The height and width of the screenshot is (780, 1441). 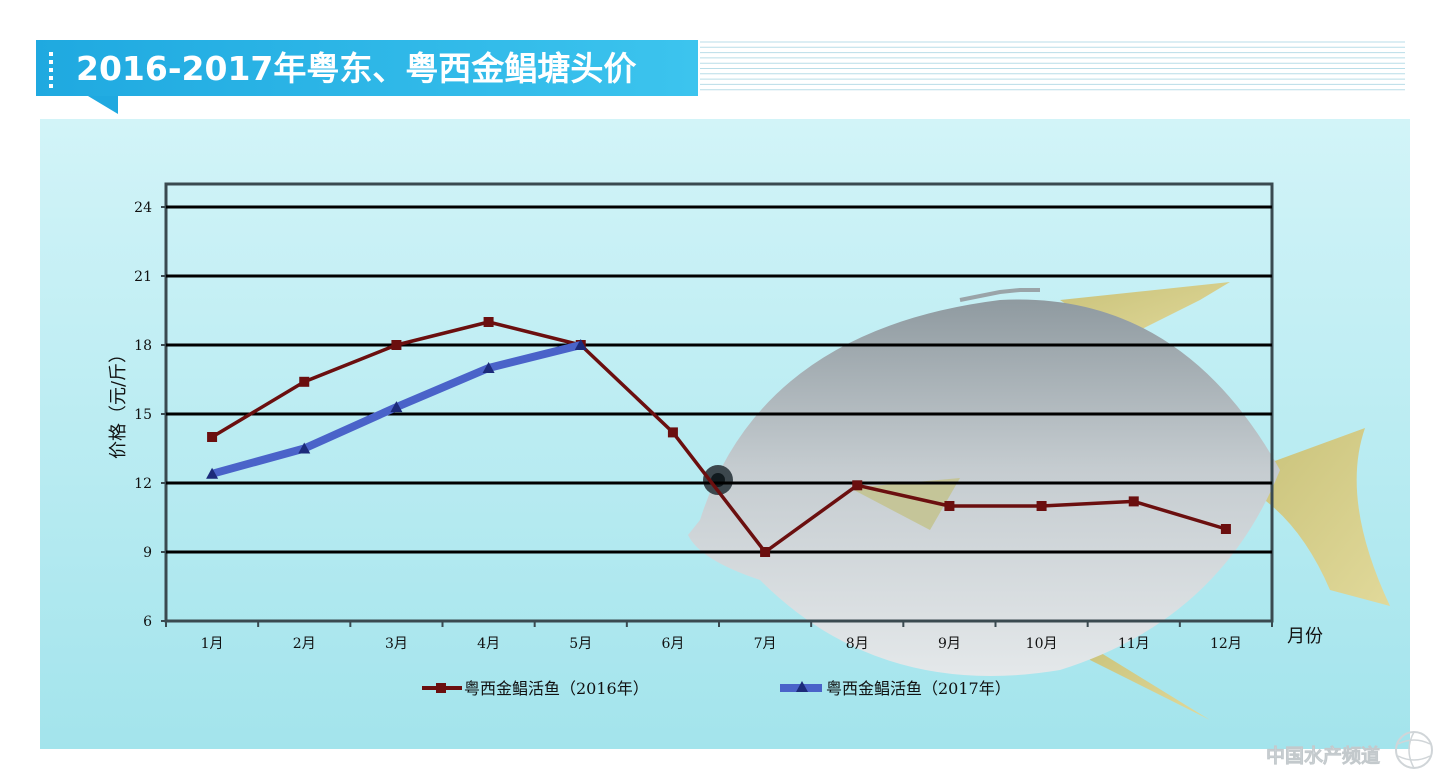 I want to click on x-axis-ticks: 1月 2月 3月 4月 5月 6月 7月 8月 9月 10月 11月 12月, so click(x=719, y=636).